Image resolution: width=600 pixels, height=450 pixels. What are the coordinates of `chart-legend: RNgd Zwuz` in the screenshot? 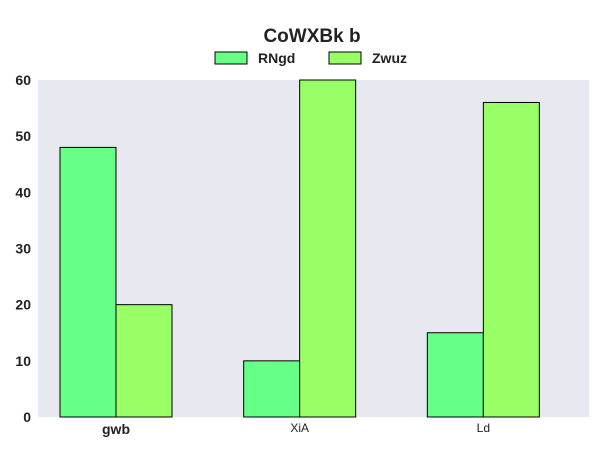 It's located at (310, 58).